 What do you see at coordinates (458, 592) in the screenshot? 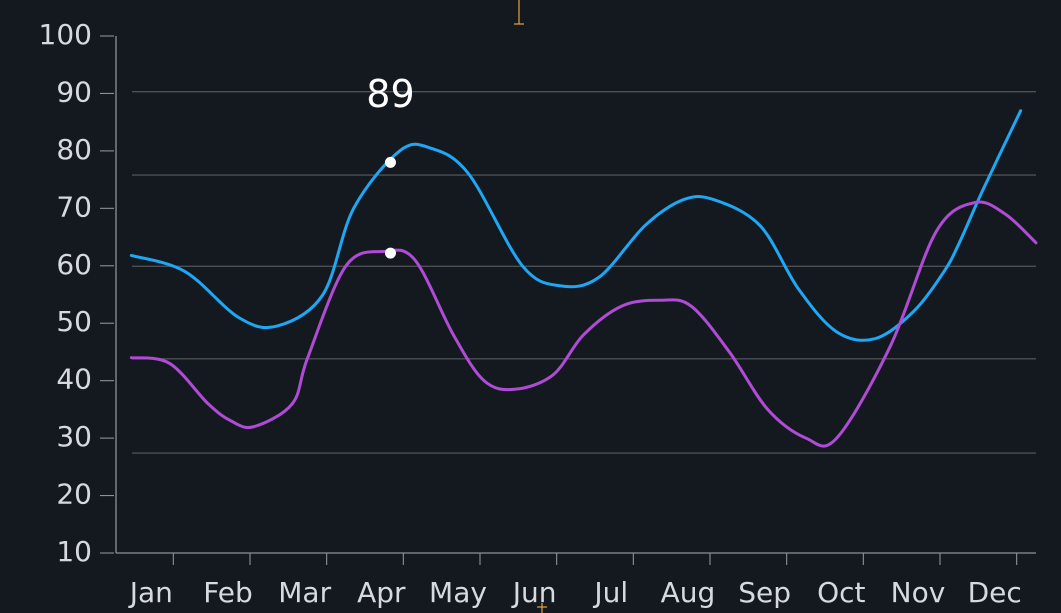
I see `x-tick-label-may: May` at bounding box center [458, 592].